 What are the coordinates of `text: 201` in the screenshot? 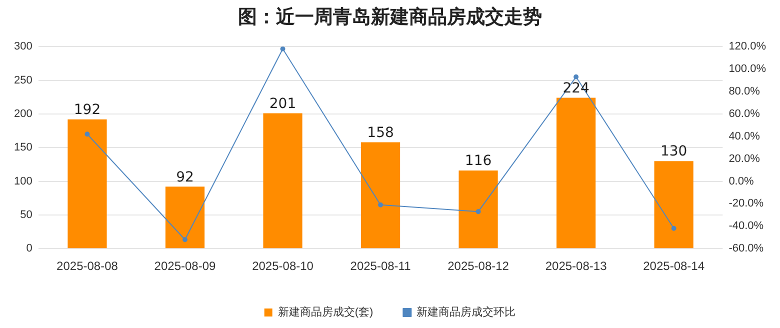 It's located at (282, 104).